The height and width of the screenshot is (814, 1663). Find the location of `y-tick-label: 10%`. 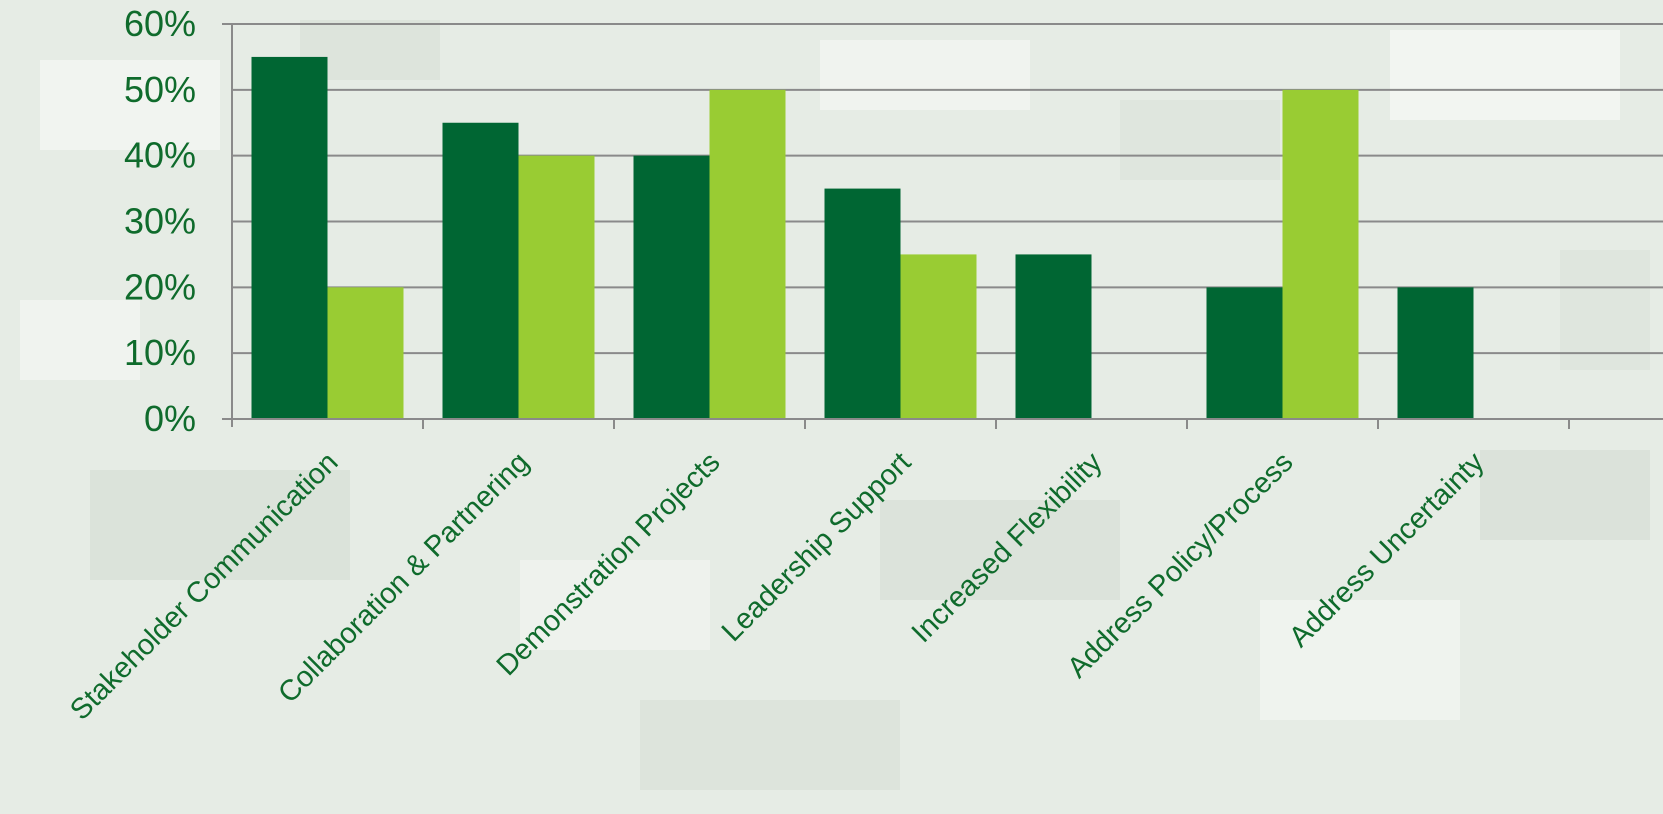

y-tick-label: 10% is located at coordinates (160, 352).